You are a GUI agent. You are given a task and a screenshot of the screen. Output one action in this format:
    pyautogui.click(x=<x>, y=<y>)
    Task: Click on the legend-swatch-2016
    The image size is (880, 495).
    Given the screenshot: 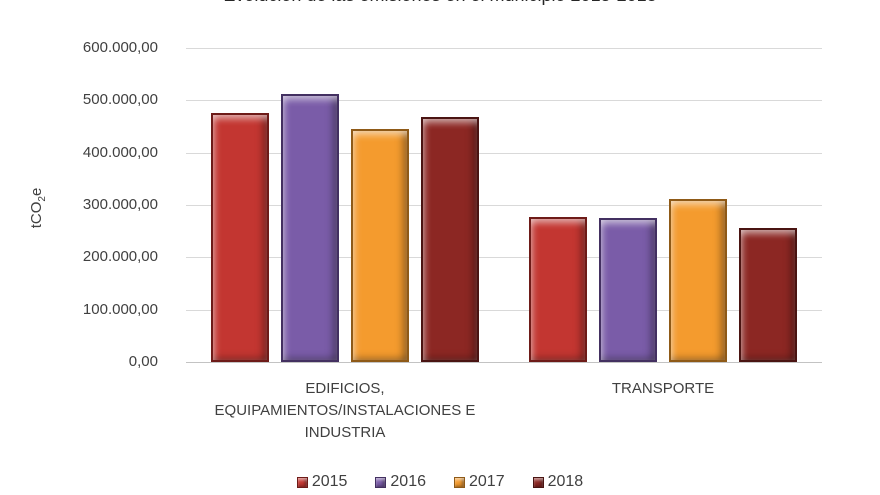 What is the action you would take?
    pyautogui.click(x=381, y=482)
    